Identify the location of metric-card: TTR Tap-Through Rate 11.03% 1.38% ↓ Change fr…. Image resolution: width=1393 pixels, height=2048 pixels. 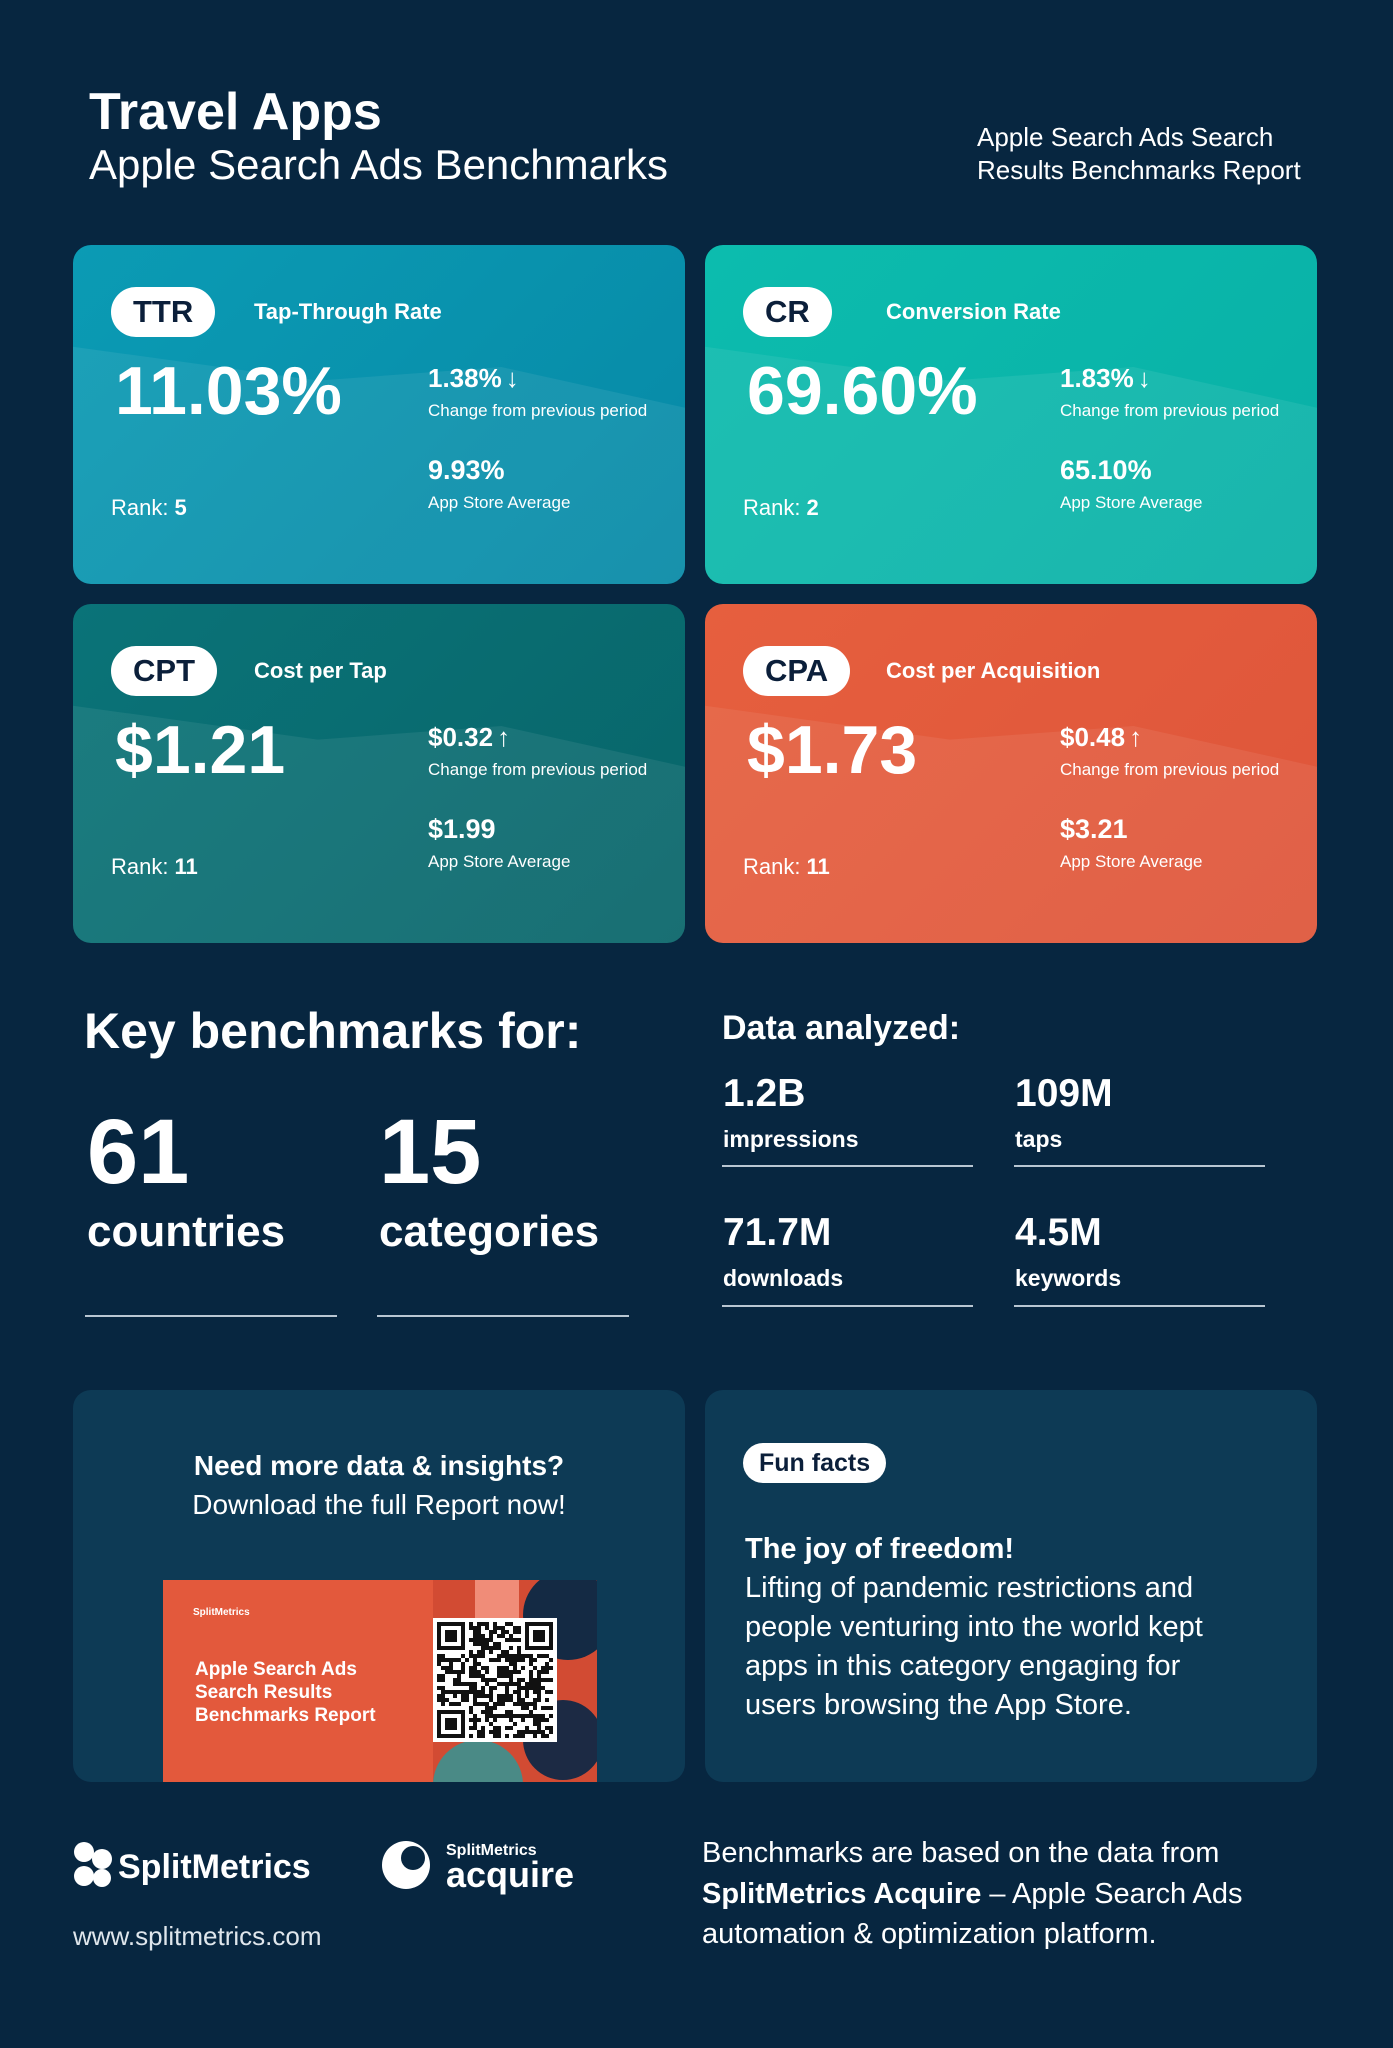
(379, 414).